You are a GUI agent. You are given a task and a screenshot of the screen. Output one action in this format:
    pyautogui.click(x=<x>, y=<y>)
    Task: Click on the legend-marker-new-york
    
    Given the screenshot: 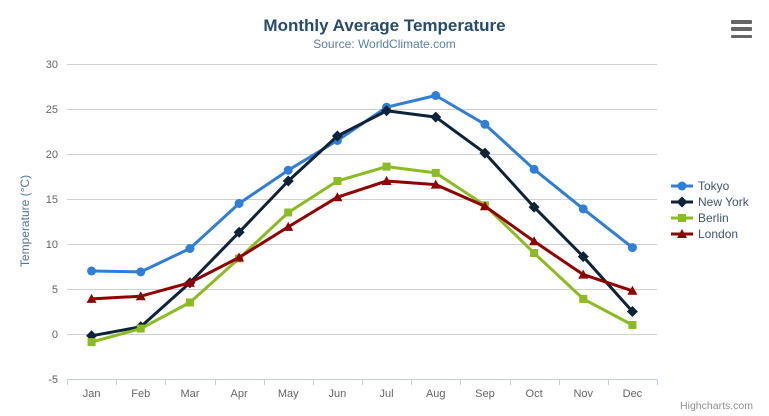 What is the action you would take?
    pyautogui.click(x=682, y=202)
    